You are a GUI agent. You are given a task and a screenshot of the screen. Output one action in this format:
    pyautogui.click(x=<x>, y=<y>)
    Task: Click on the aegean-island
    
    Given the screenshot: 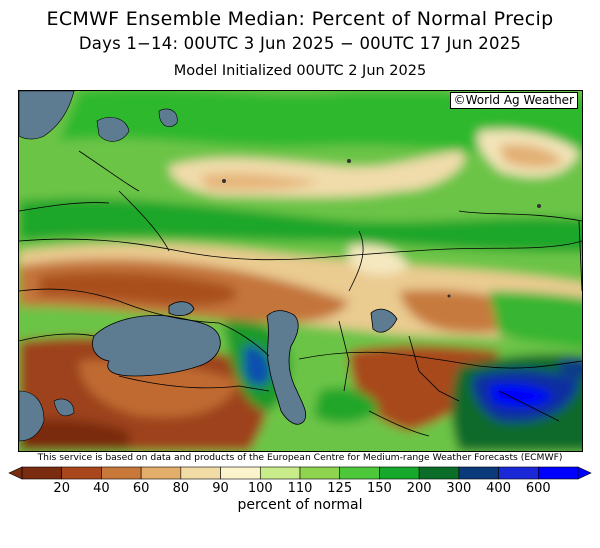 What is the action you would take?
    pyautogui.click(x=64, y=407)
    